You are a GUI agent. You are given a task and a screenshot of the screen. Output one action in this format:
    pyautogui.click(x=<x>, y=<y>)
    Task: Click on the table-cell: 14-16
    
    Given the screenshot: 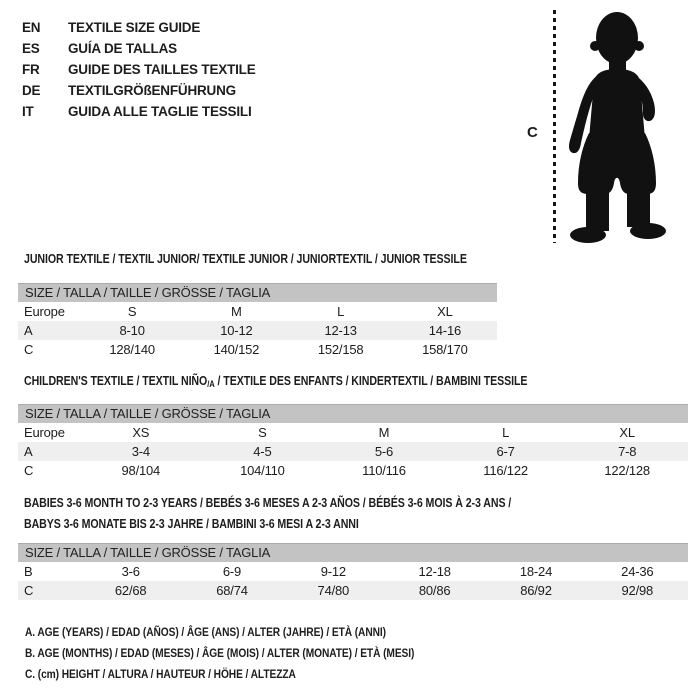 What is the action you would take?
    pyautogui.click(x=444, y=330)
    